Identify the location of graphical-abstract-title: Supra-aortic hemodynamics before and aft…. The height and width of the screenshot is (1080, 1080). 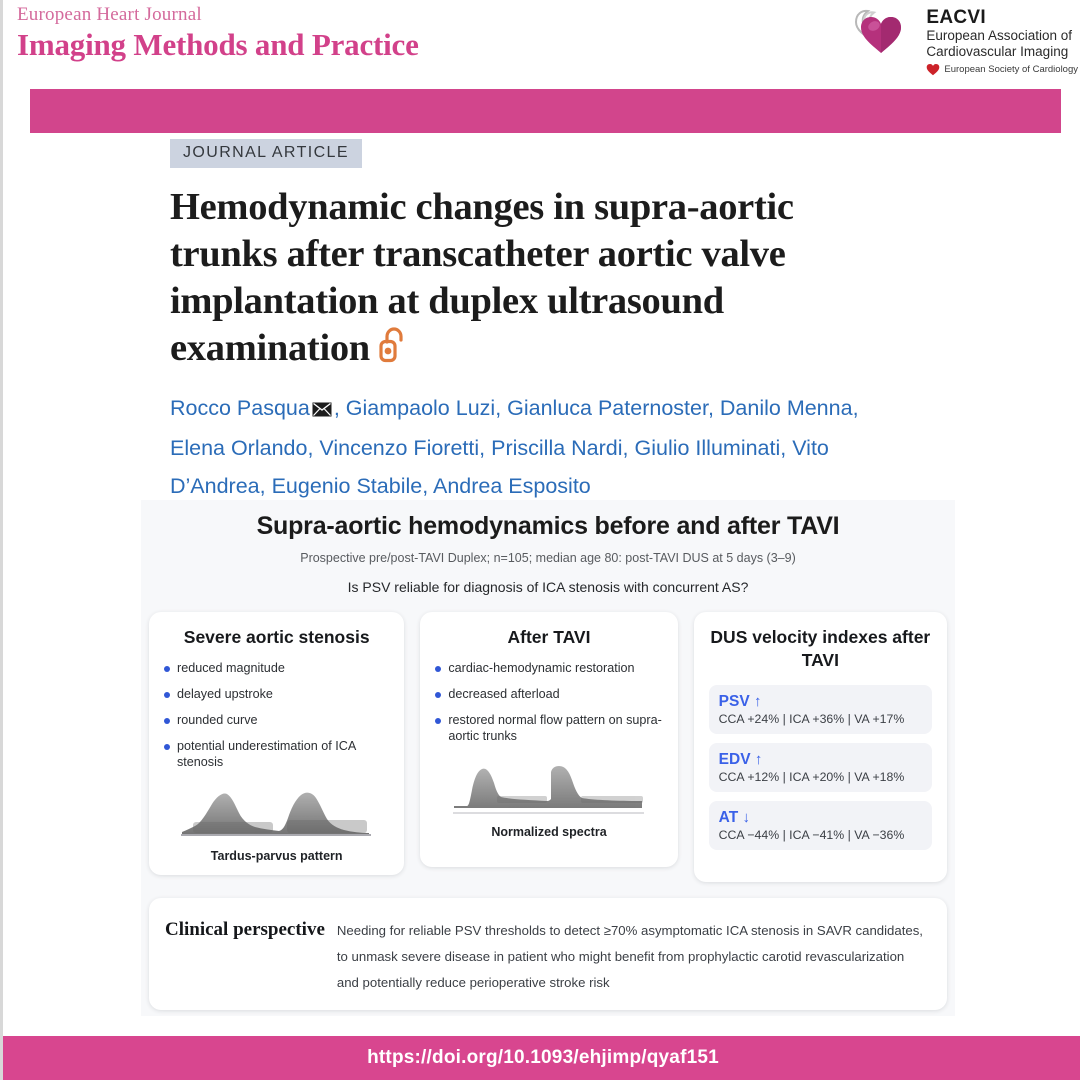
(548, 526).